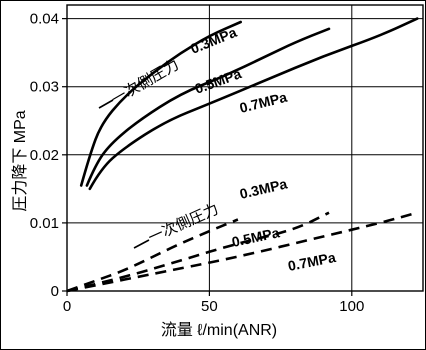  Describe the element at coordinates (44, 19) in the screenshot. I see `y-tick-label: 0.04` at that location.